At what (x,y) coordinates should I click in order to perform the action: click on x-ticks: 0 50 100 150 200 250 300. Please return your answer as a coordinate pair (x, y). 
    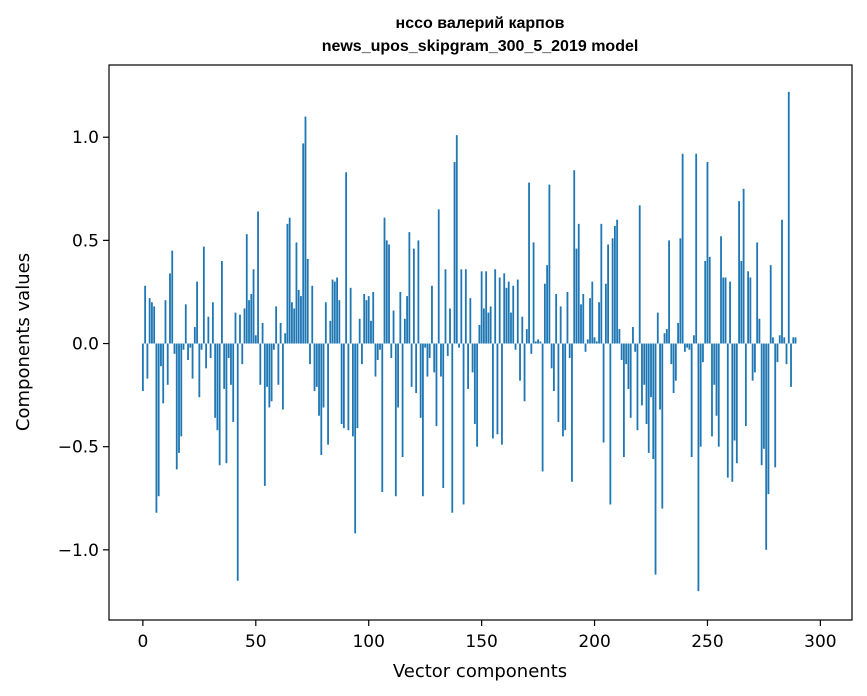
    Looking at the image, I should click on (487, 636).